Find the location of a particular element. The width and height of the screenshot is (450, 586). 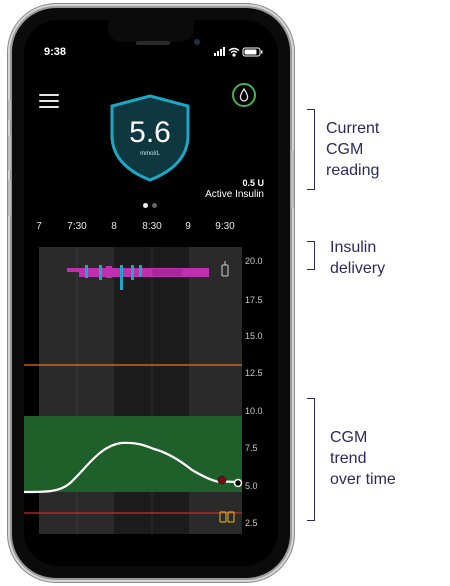

annotation-bracket-insulin is located at coordinates (311, 255).